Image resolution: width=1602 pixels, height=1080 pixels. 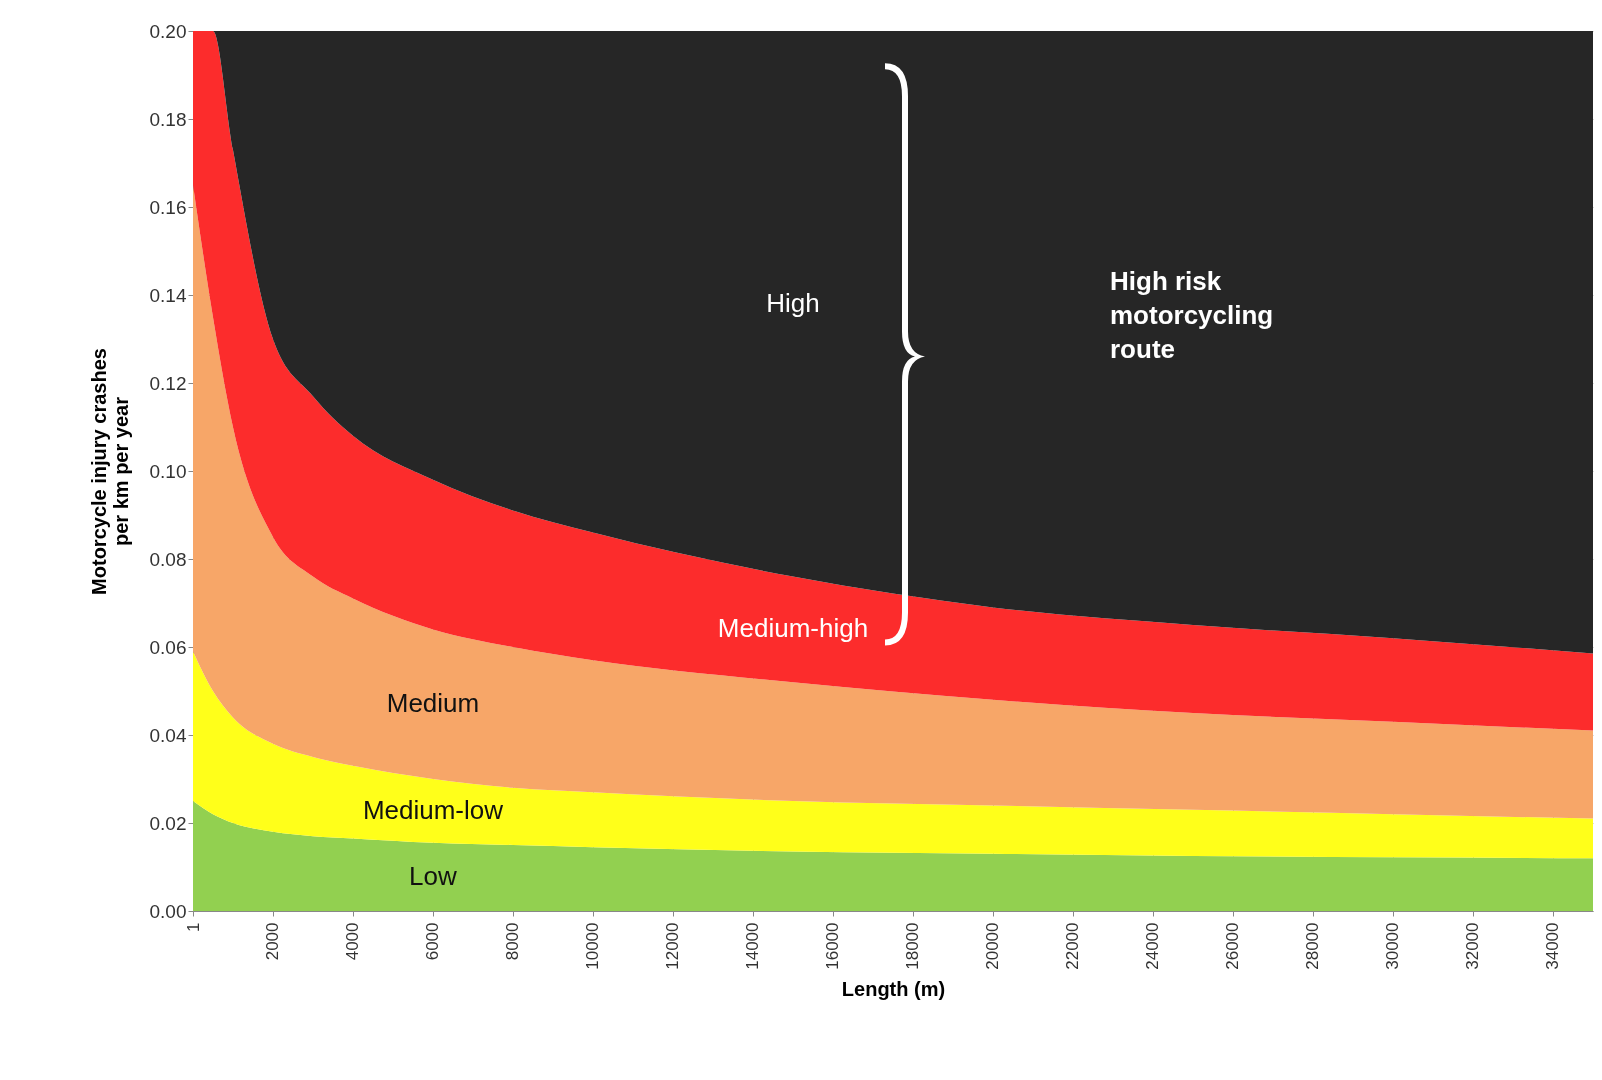 I want to click on x-tick-label: 8000, so click(x=513, y=941).